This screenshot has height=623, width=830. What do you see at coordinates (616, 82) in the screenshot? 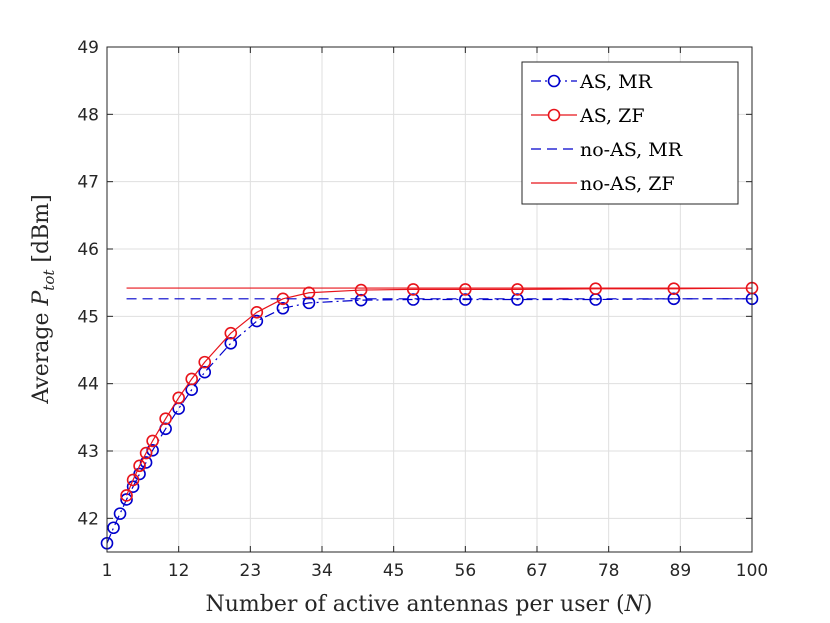
I see `legend-label: AS, MR` at bounding box center [616, 82].